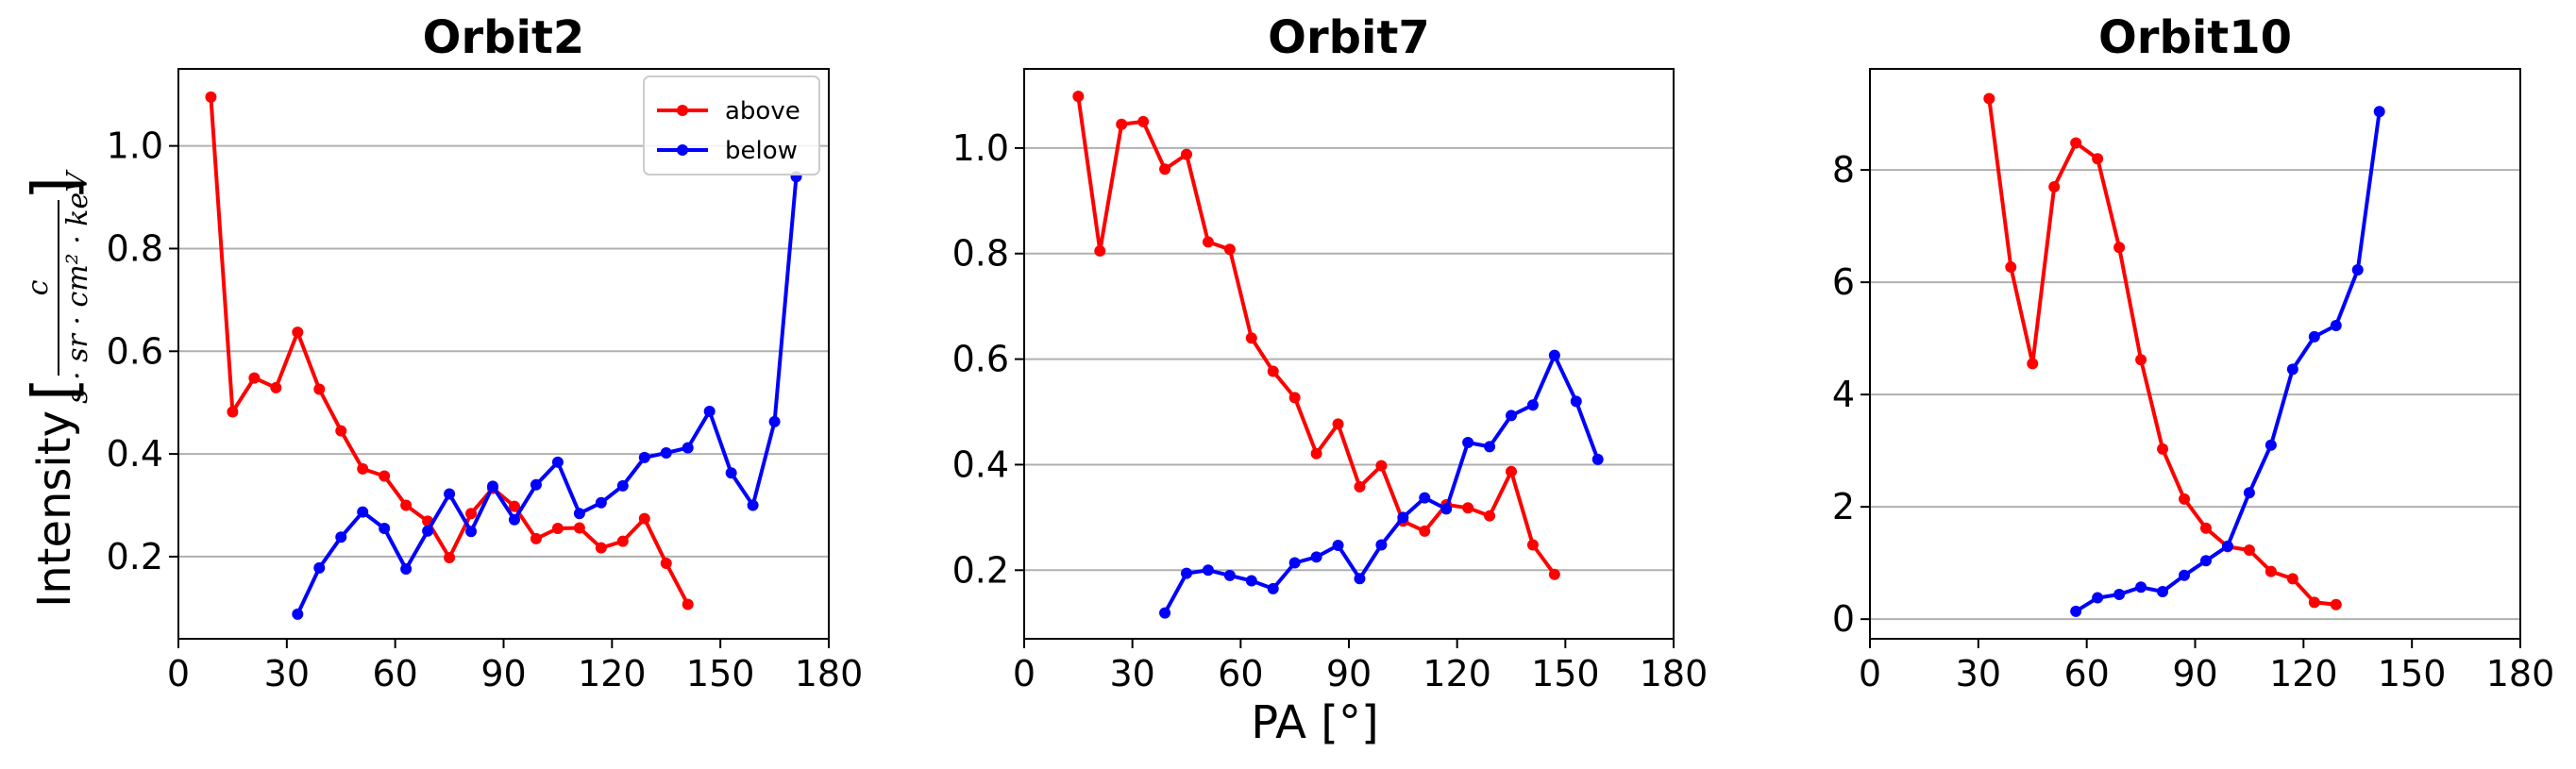 The height and width of the screenshot is (769, 2576). Describe the element at coordinates (135, 557) in the screenshot. I see `y-tick-label: 0.2` at that location.